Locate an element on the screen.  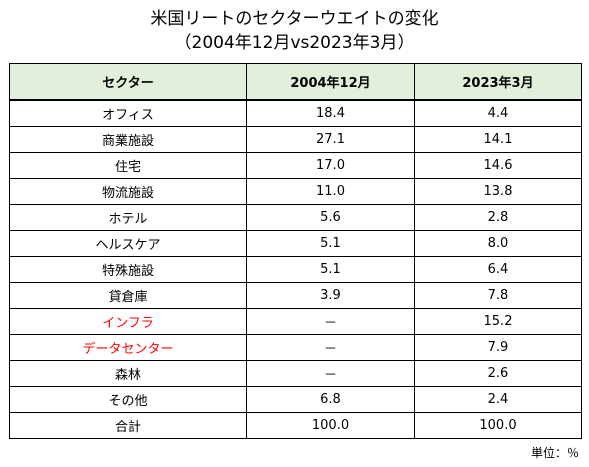
table-row: 貸倉庫 3.9 7.8 is located at coordinates (296, 296).